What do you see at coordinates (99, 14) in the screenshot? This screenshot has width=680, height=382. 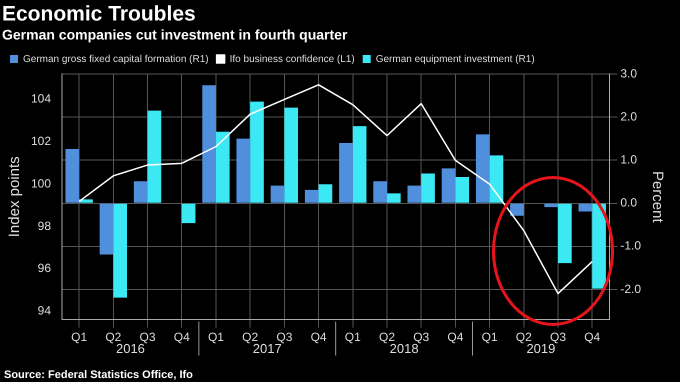 I see `chart-title: Economic Troubles` at bounding box center [99, 14].